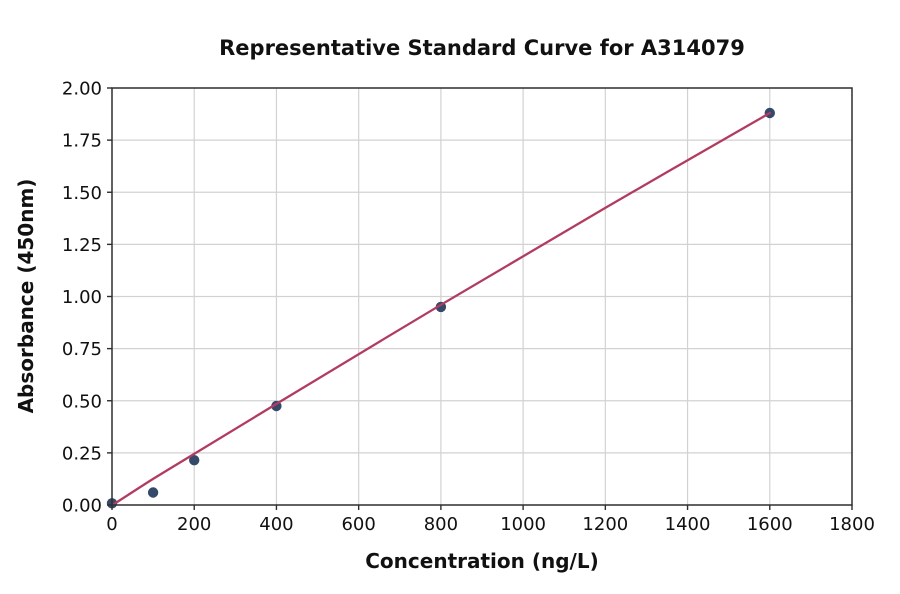 This screenshot has width=900, height=594. What do you see at coordinates (523, 524) in the screenshot?
I see `x-tick-label: 1000` at bounding box center [523, 524].